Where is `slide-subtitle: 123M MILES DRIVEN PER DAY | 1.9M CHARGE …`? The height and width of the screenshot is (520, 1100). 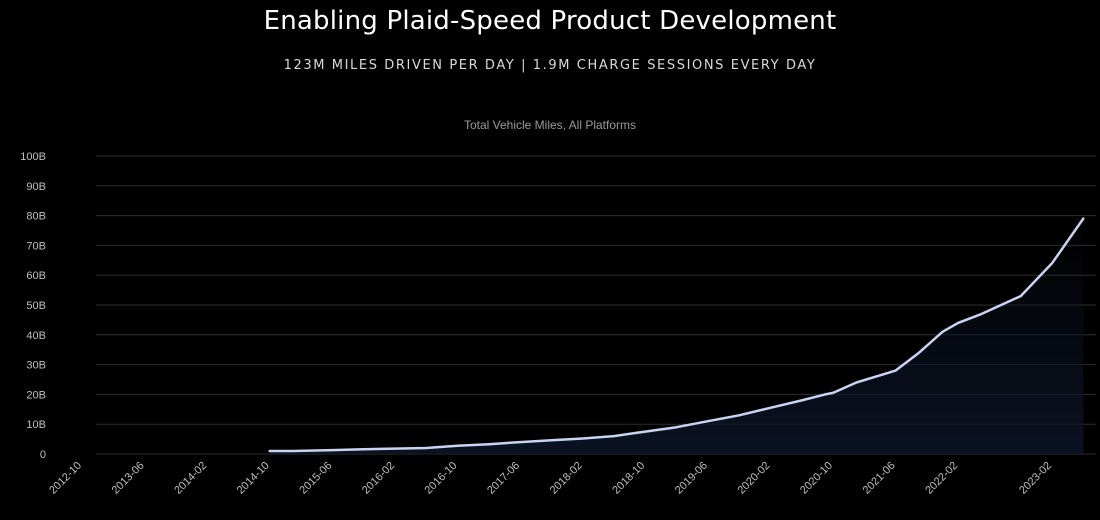
slide-subtitle: 123M MILES DRIVEN PER DAY | 1.9M CHARGE … is located at coordinates (550, 65).